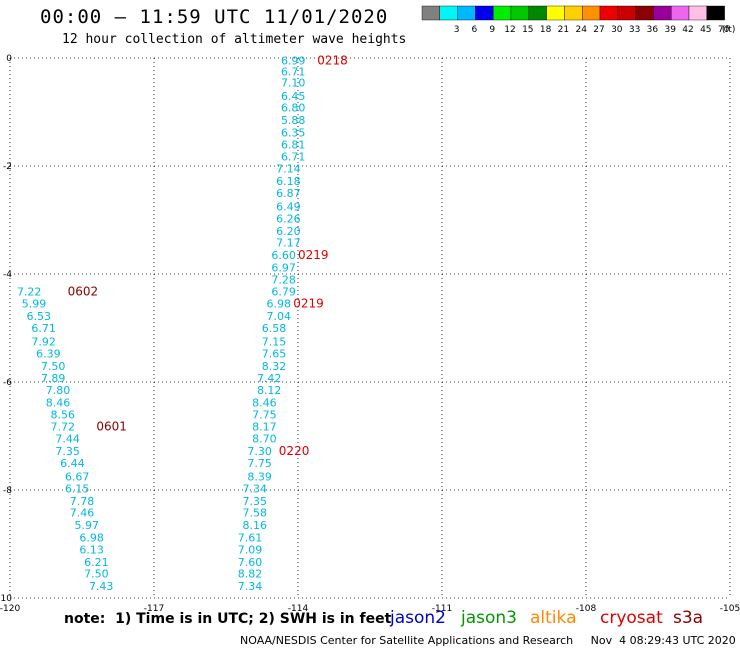 The image size is (740, 650). I want to click on wave-height-value: 7.89, so click(53, 378).